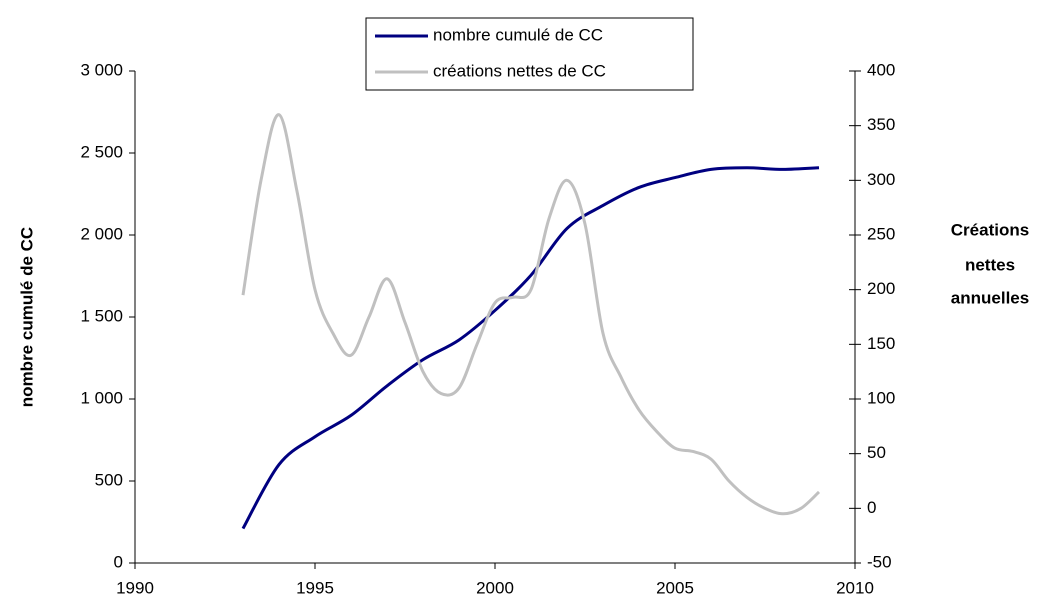 This screenshot has width=1050, height=608. What do you see at coordinates (675, 587) in the screenshot?
I see `x-tick-label: 2005` at bounding box center [675, 587].